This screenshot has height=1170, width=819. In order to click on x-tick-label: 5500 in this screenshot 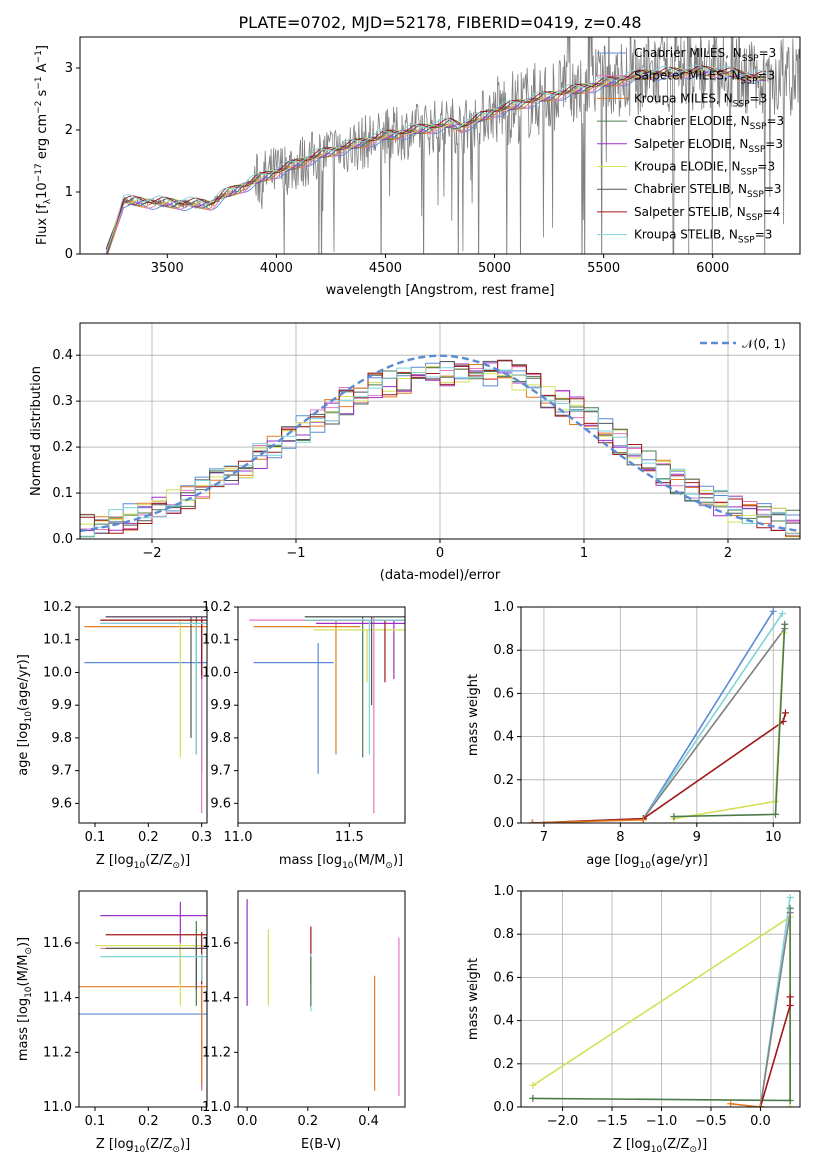, I will do `click(603, 268)`.